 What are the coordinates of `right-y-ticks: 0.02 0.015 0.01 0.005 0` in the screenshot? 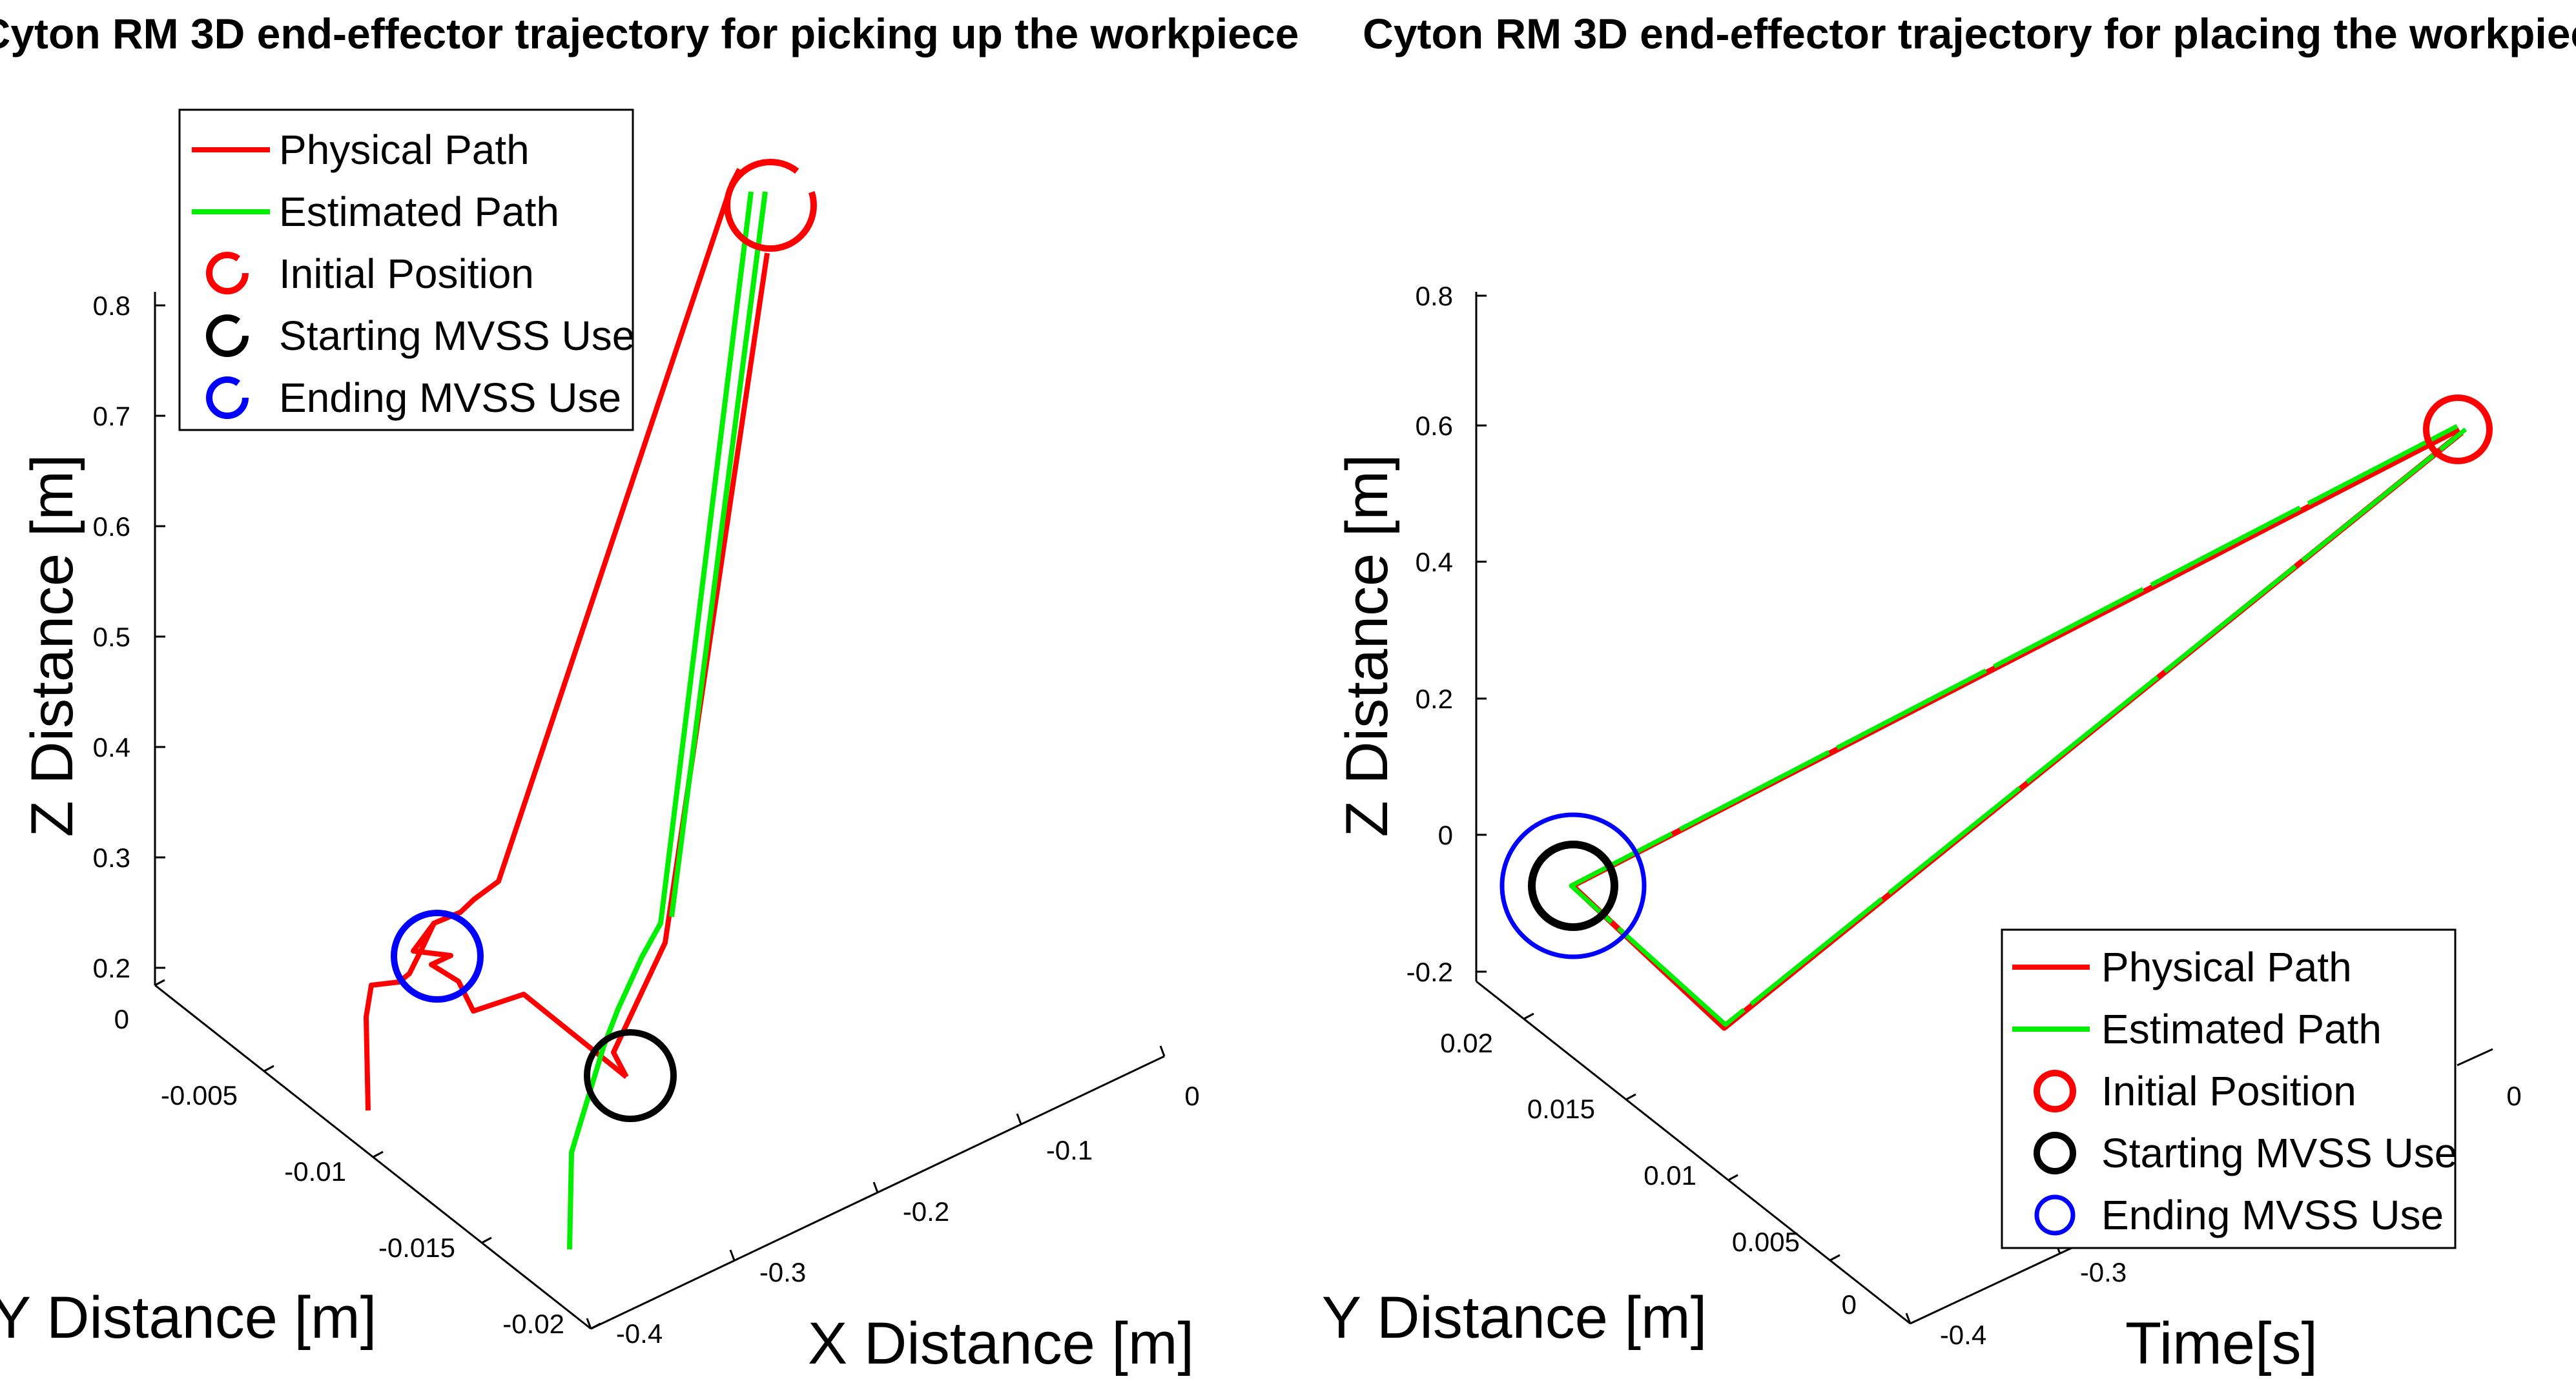 It's located at (1648, 1166).